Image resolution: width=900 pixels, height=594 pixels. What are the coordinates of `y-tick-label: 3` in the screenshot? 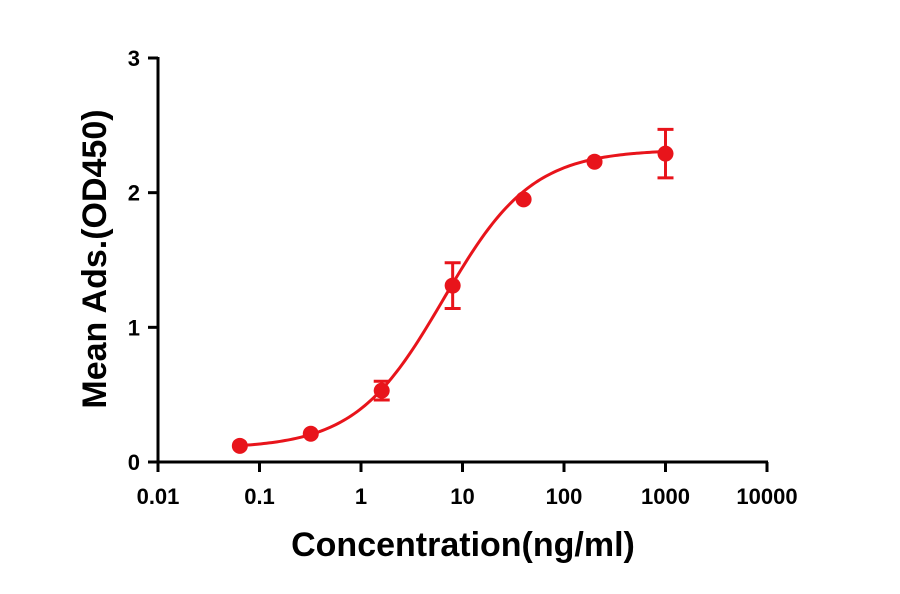 It's located at (134, 58).